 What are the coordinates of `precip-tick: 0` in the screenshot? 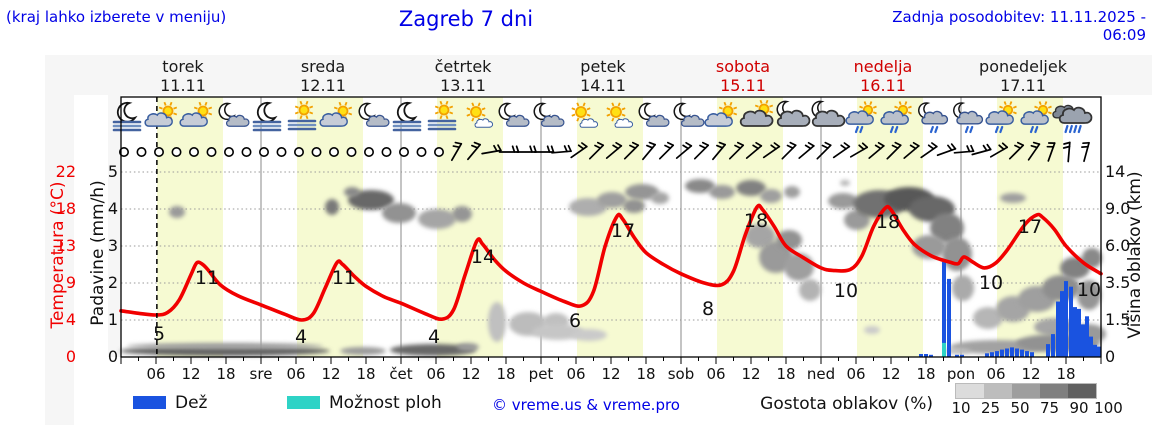 It's located at (112, 356).